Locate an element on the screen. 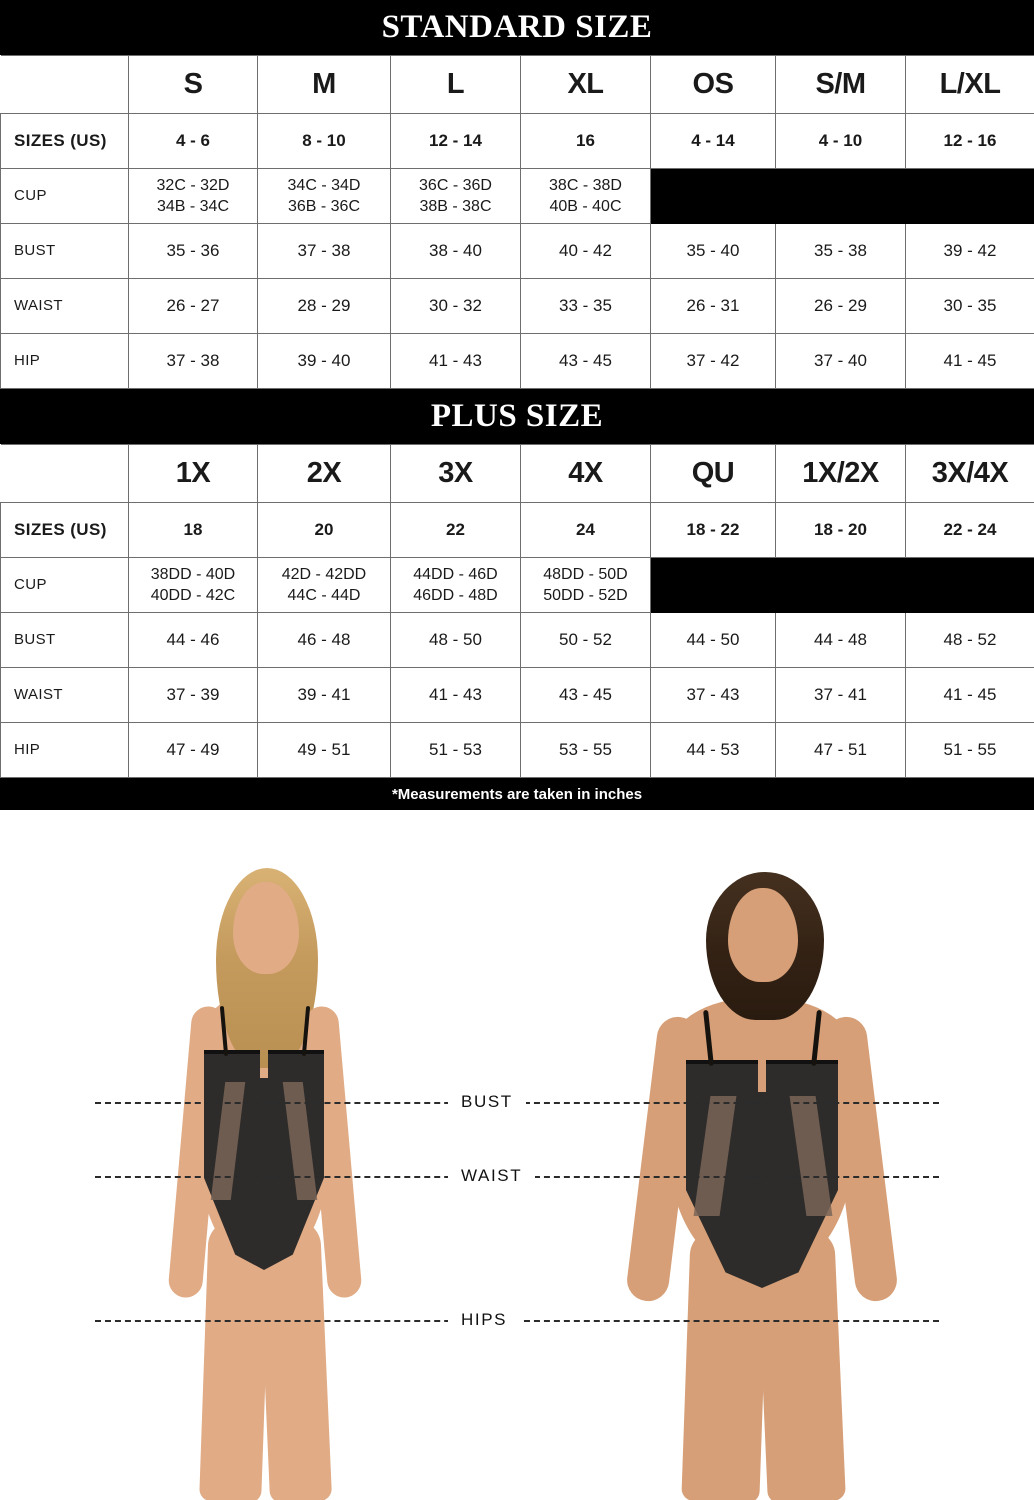  standard-sizes-0: 4 - 6 is located at coordinates (193, 141).